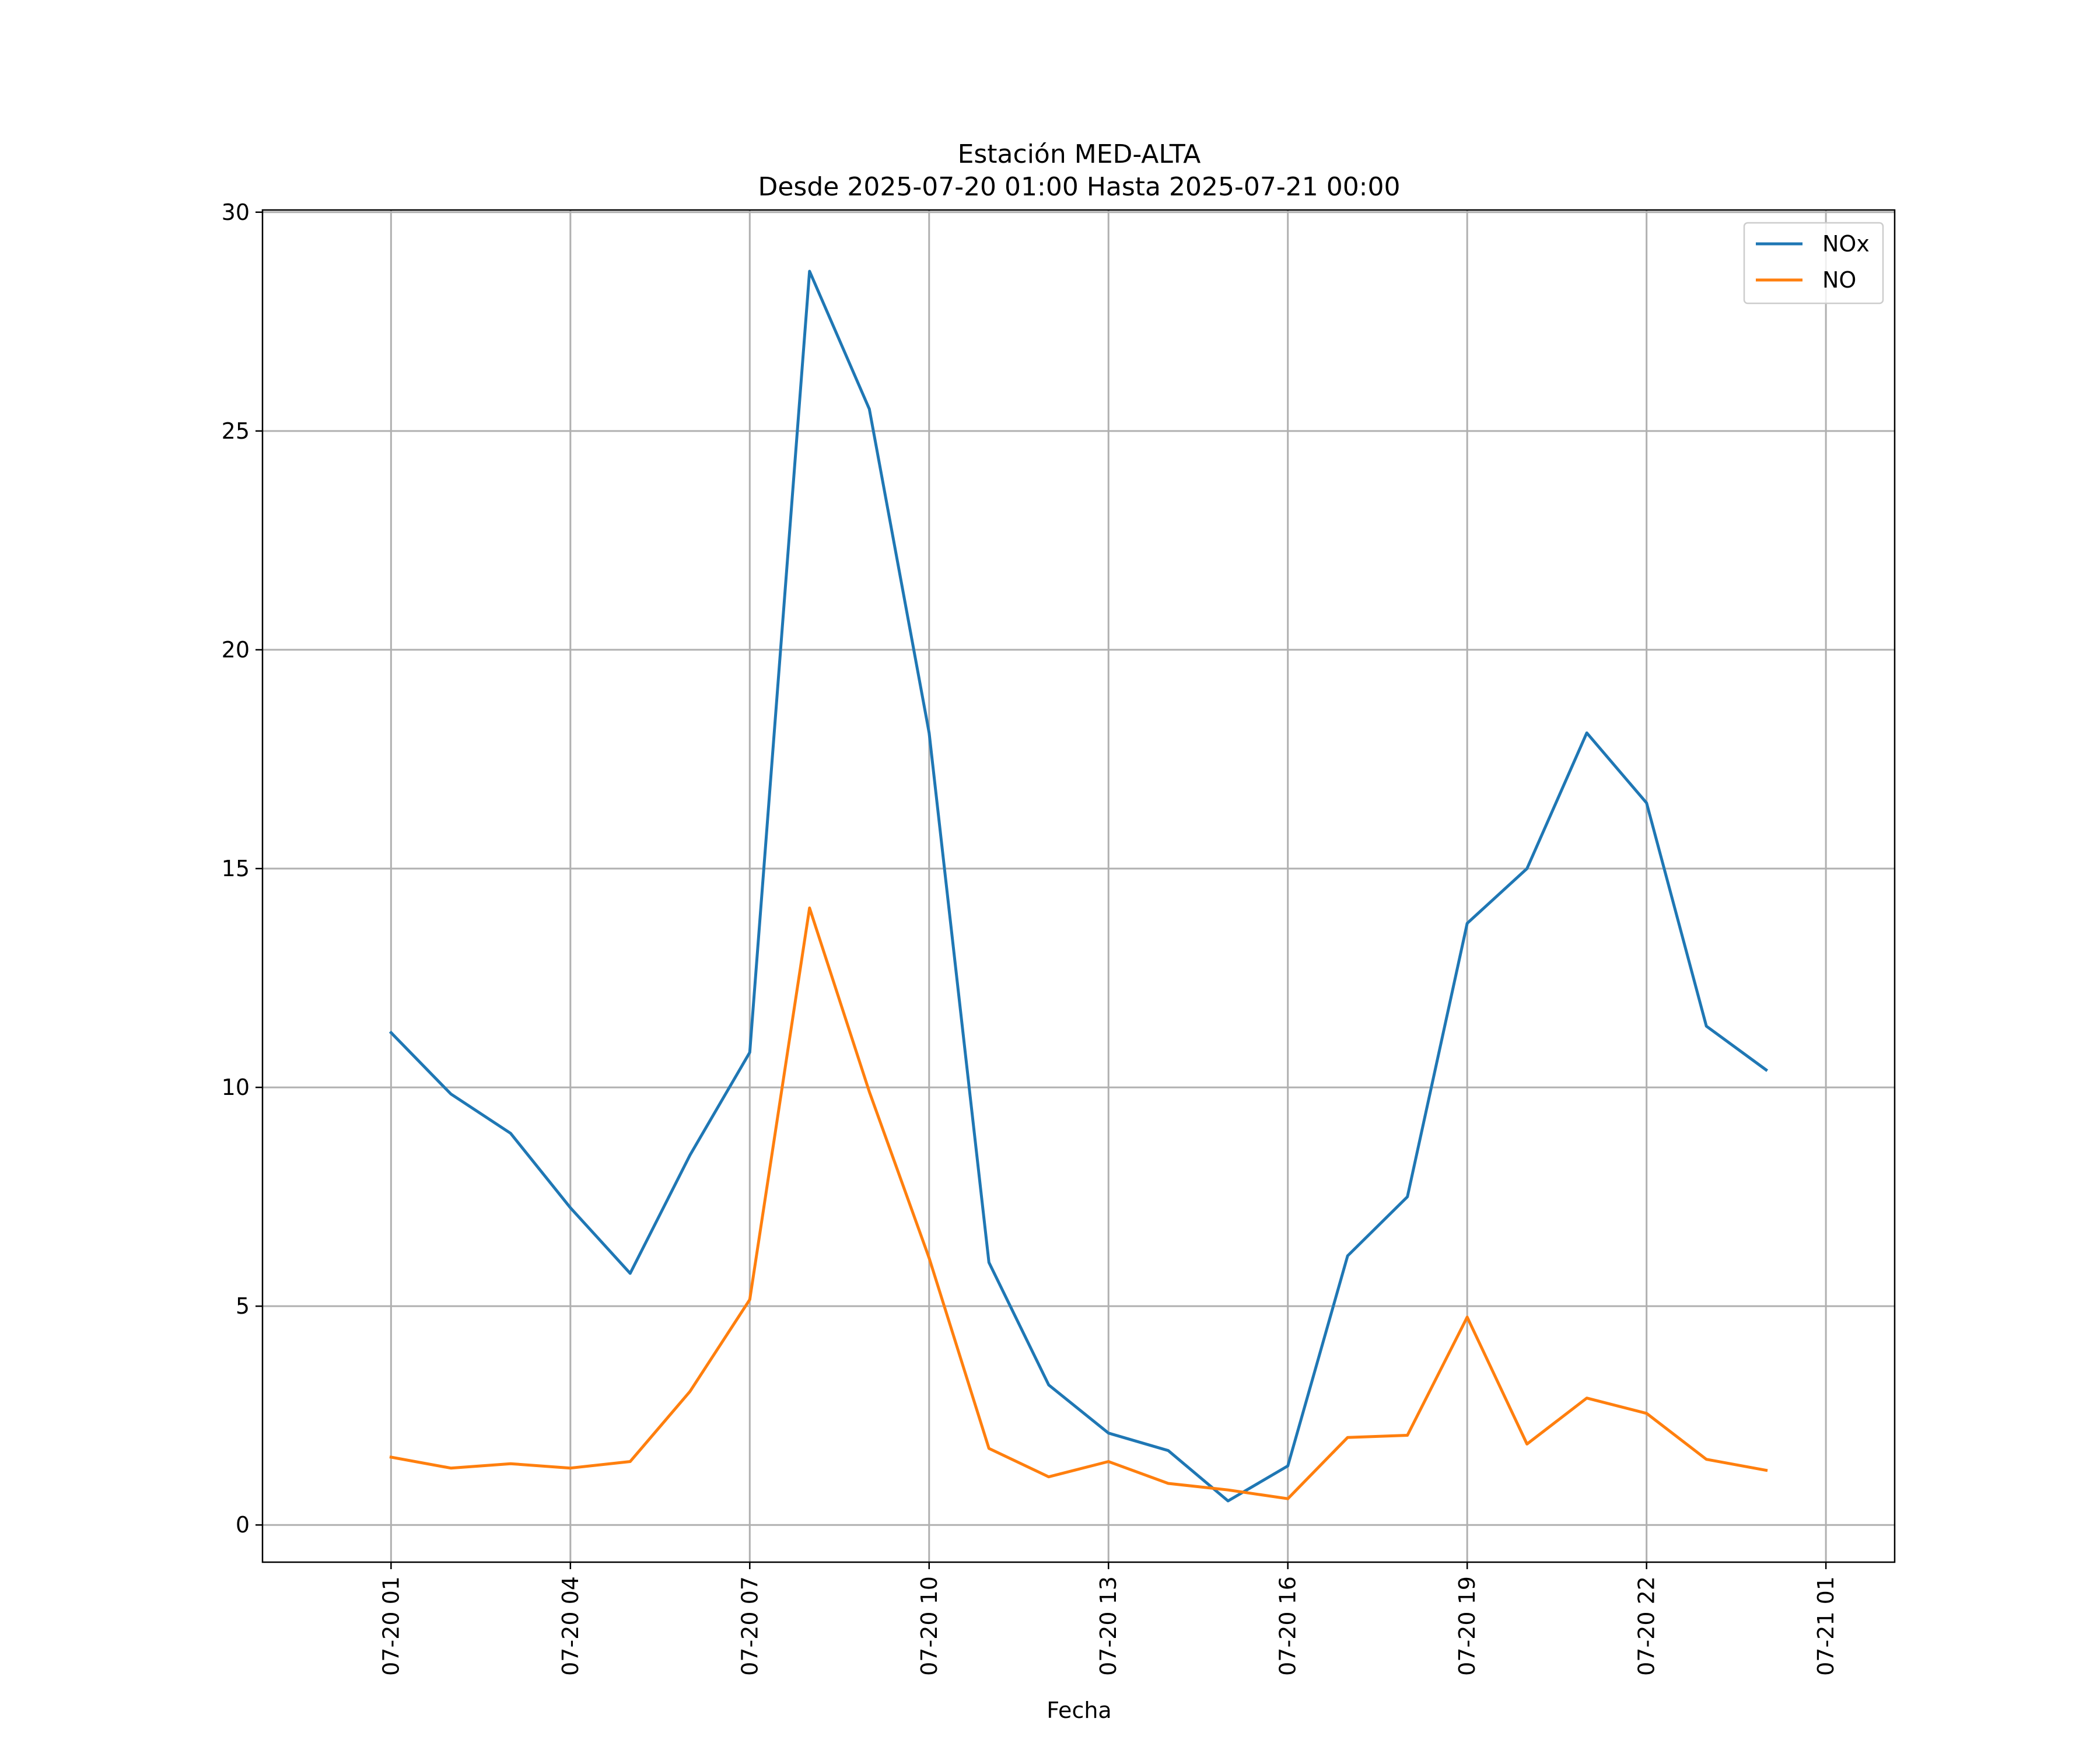  Describe the element at coordinates (1826, 1626) in the screenshot. I see `x-tick-label: 07-21 01` at that location.